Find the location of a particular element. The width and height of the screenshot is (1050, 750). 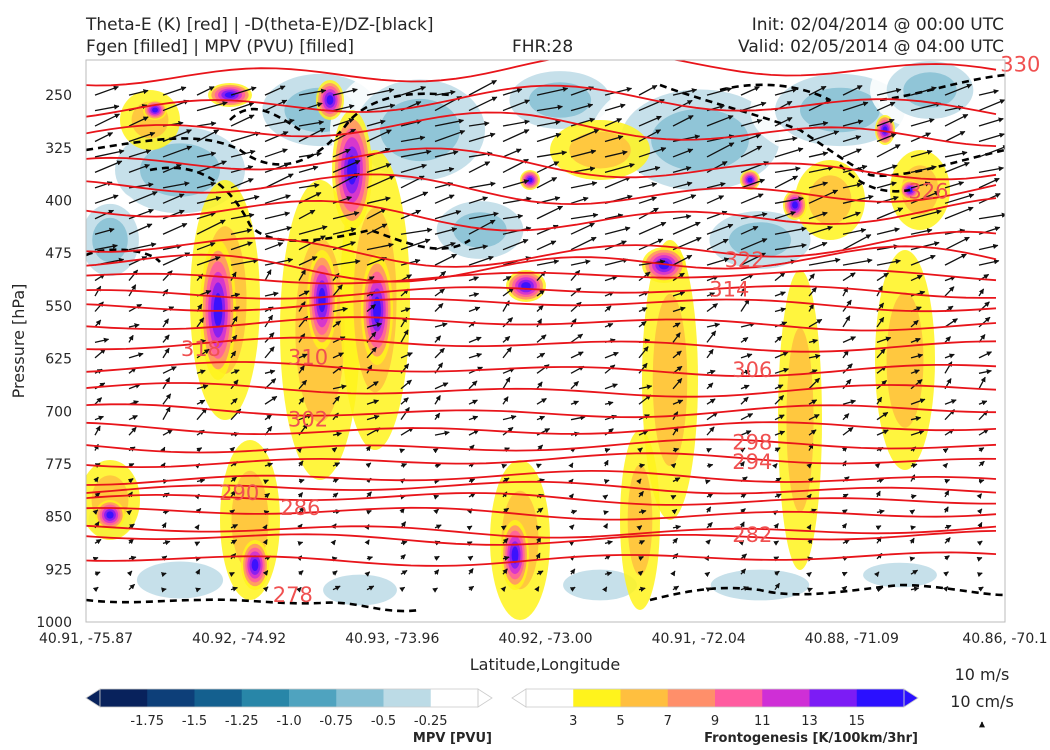

colorbar-tick-label: 5 is located at coordinates (620, 721).